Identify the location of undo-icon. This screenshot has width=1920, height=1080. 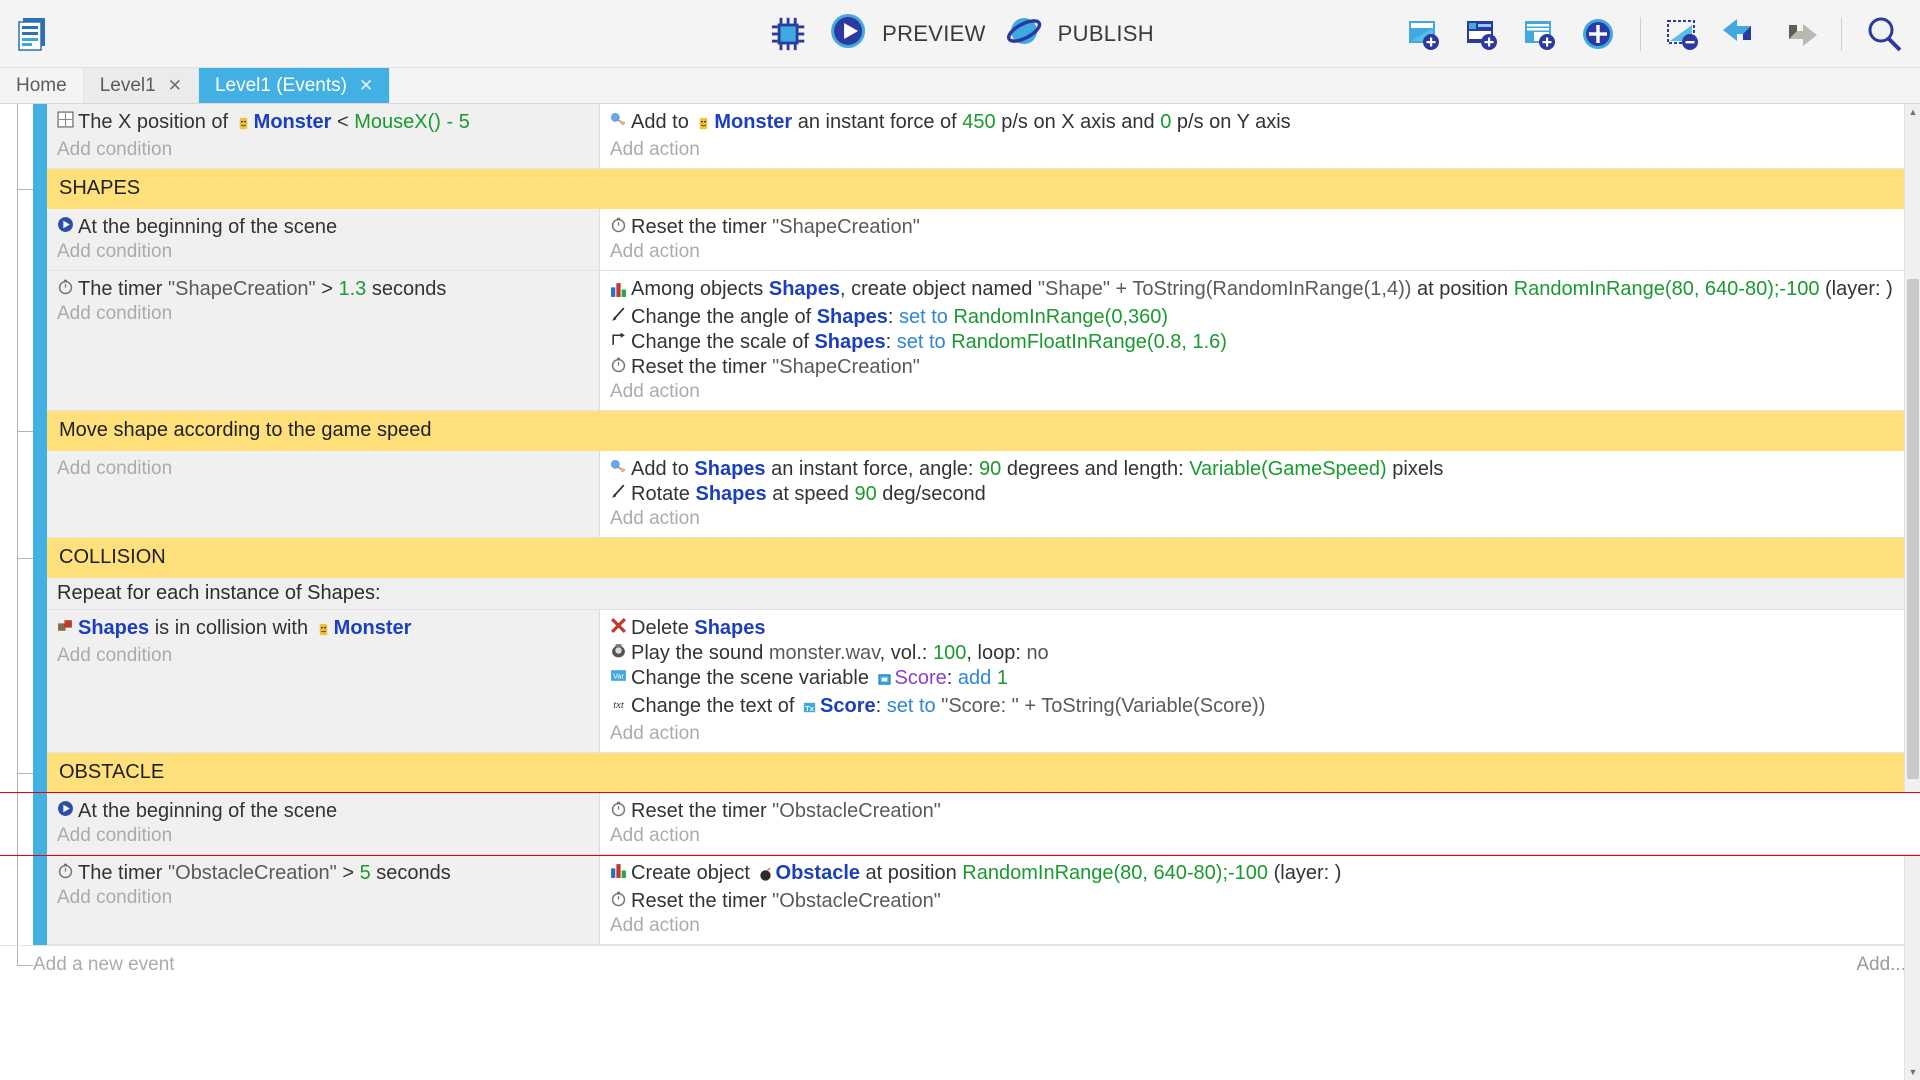
(1741, 34).